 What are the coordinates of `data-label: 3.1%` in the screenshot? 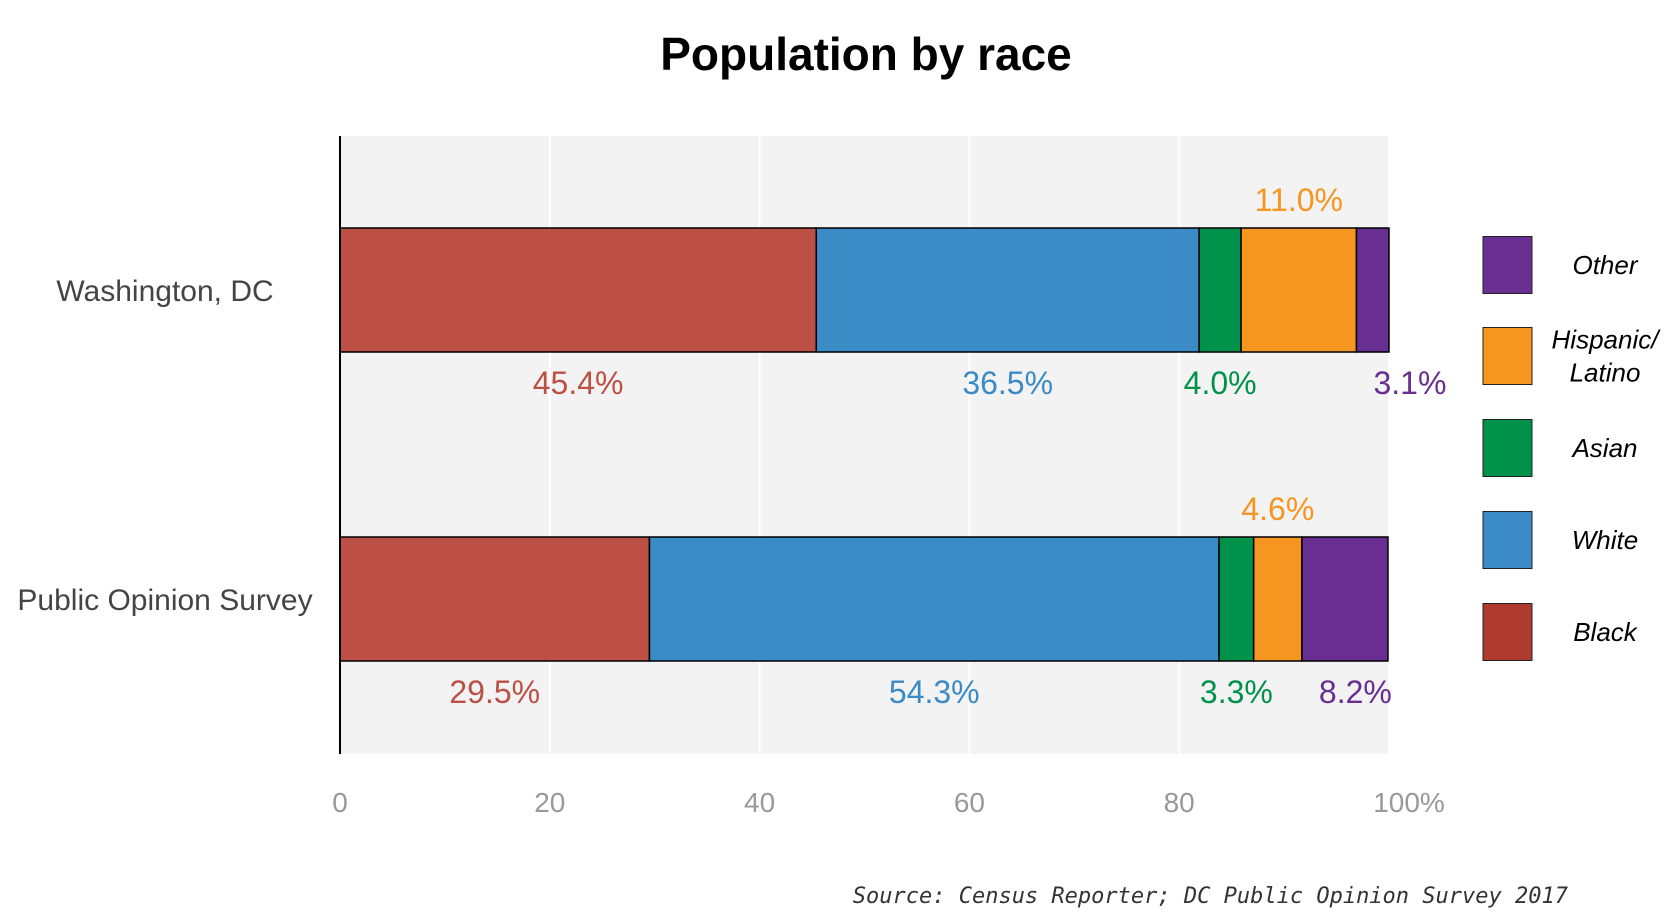 It's located at (1409, 383).